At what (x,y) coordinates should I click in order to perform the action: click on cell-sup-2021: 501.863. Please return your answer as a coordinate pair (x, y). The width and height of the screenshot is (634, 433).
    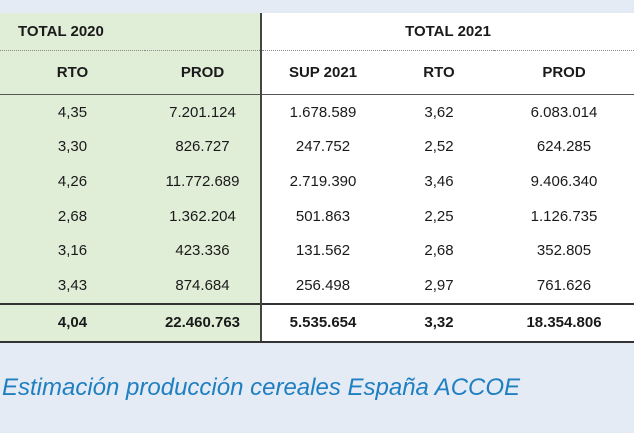
    Looking at the image, I should click on (322, 216).